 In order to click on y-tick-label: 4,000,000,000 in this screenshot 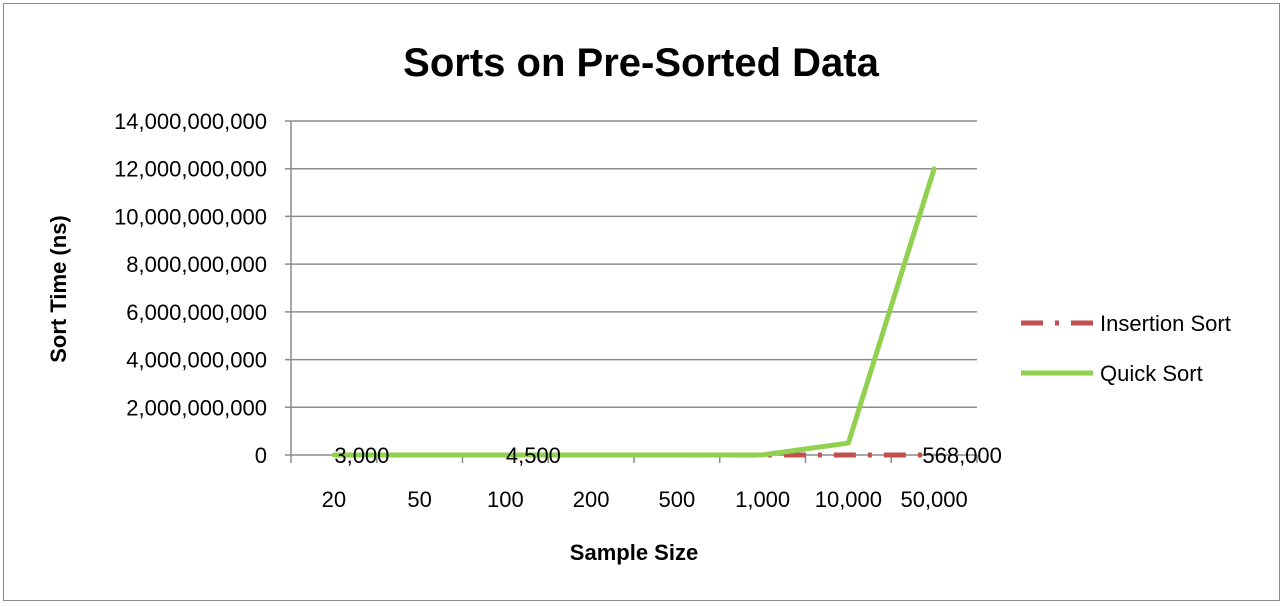, I will do `click(196, 360)`.